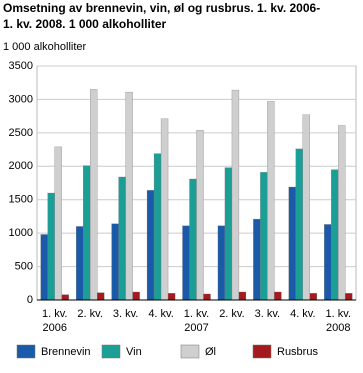  What do you see at coordinates (21, 133) in the screenshot?
I see `y-tick-label: 2500` at bounding box center [21, 133].